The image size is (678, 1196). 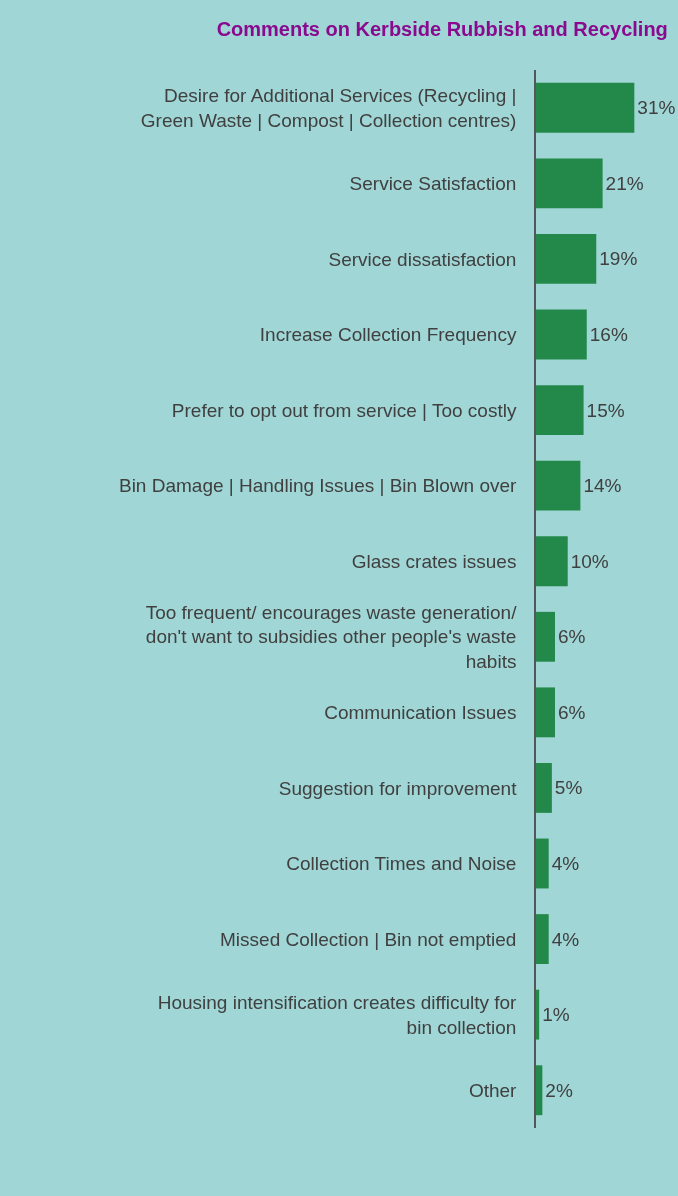 What do you see at coordinates (331, 637) in the screenshot?
I see `y-tick-label: Too frequent/ encourages waste generation/ don't want to subsidies other people's waste habits` at bounding box center [331, 637].